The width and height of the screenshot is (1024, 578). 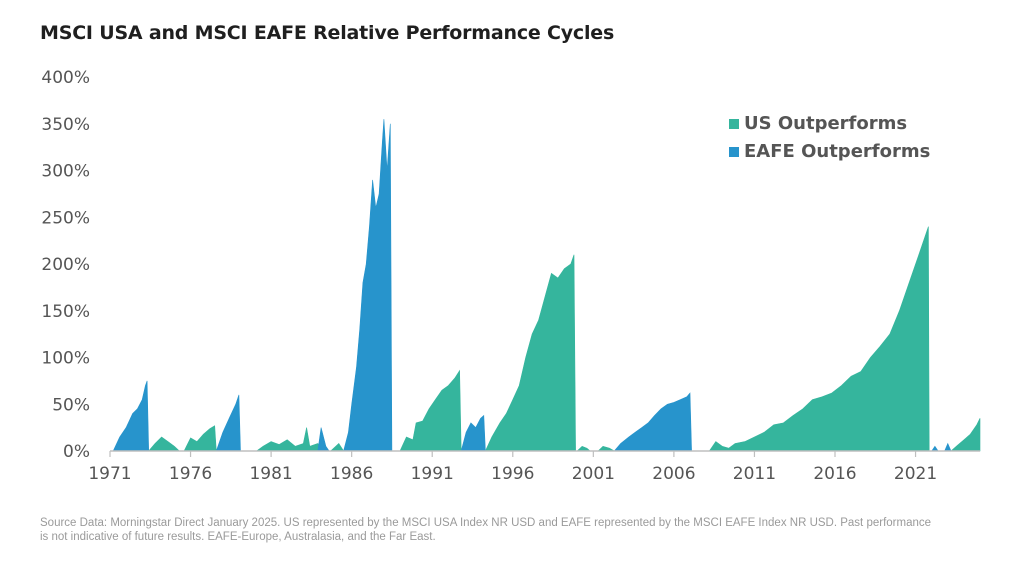 What do you see at coordinates (190, 474) in the screenshot?
I see `x-tick-label: 1976` at bounding box center [190, 474].